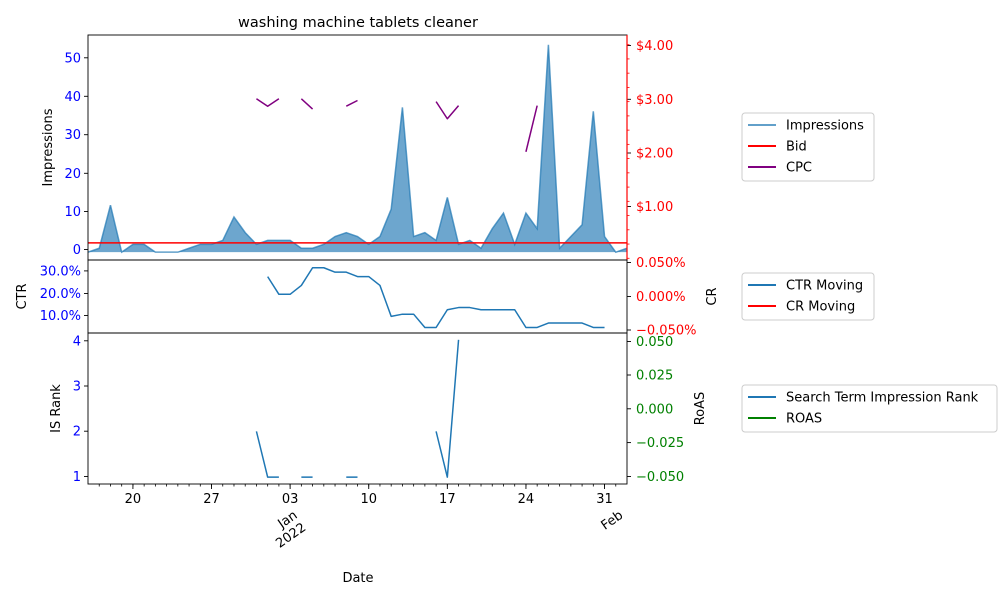 The height and width of the screenshot is (600, 1000). Describe the element at coordinates (290, 499) in the screenshot. I see `x-tick-label: 03` at that location.